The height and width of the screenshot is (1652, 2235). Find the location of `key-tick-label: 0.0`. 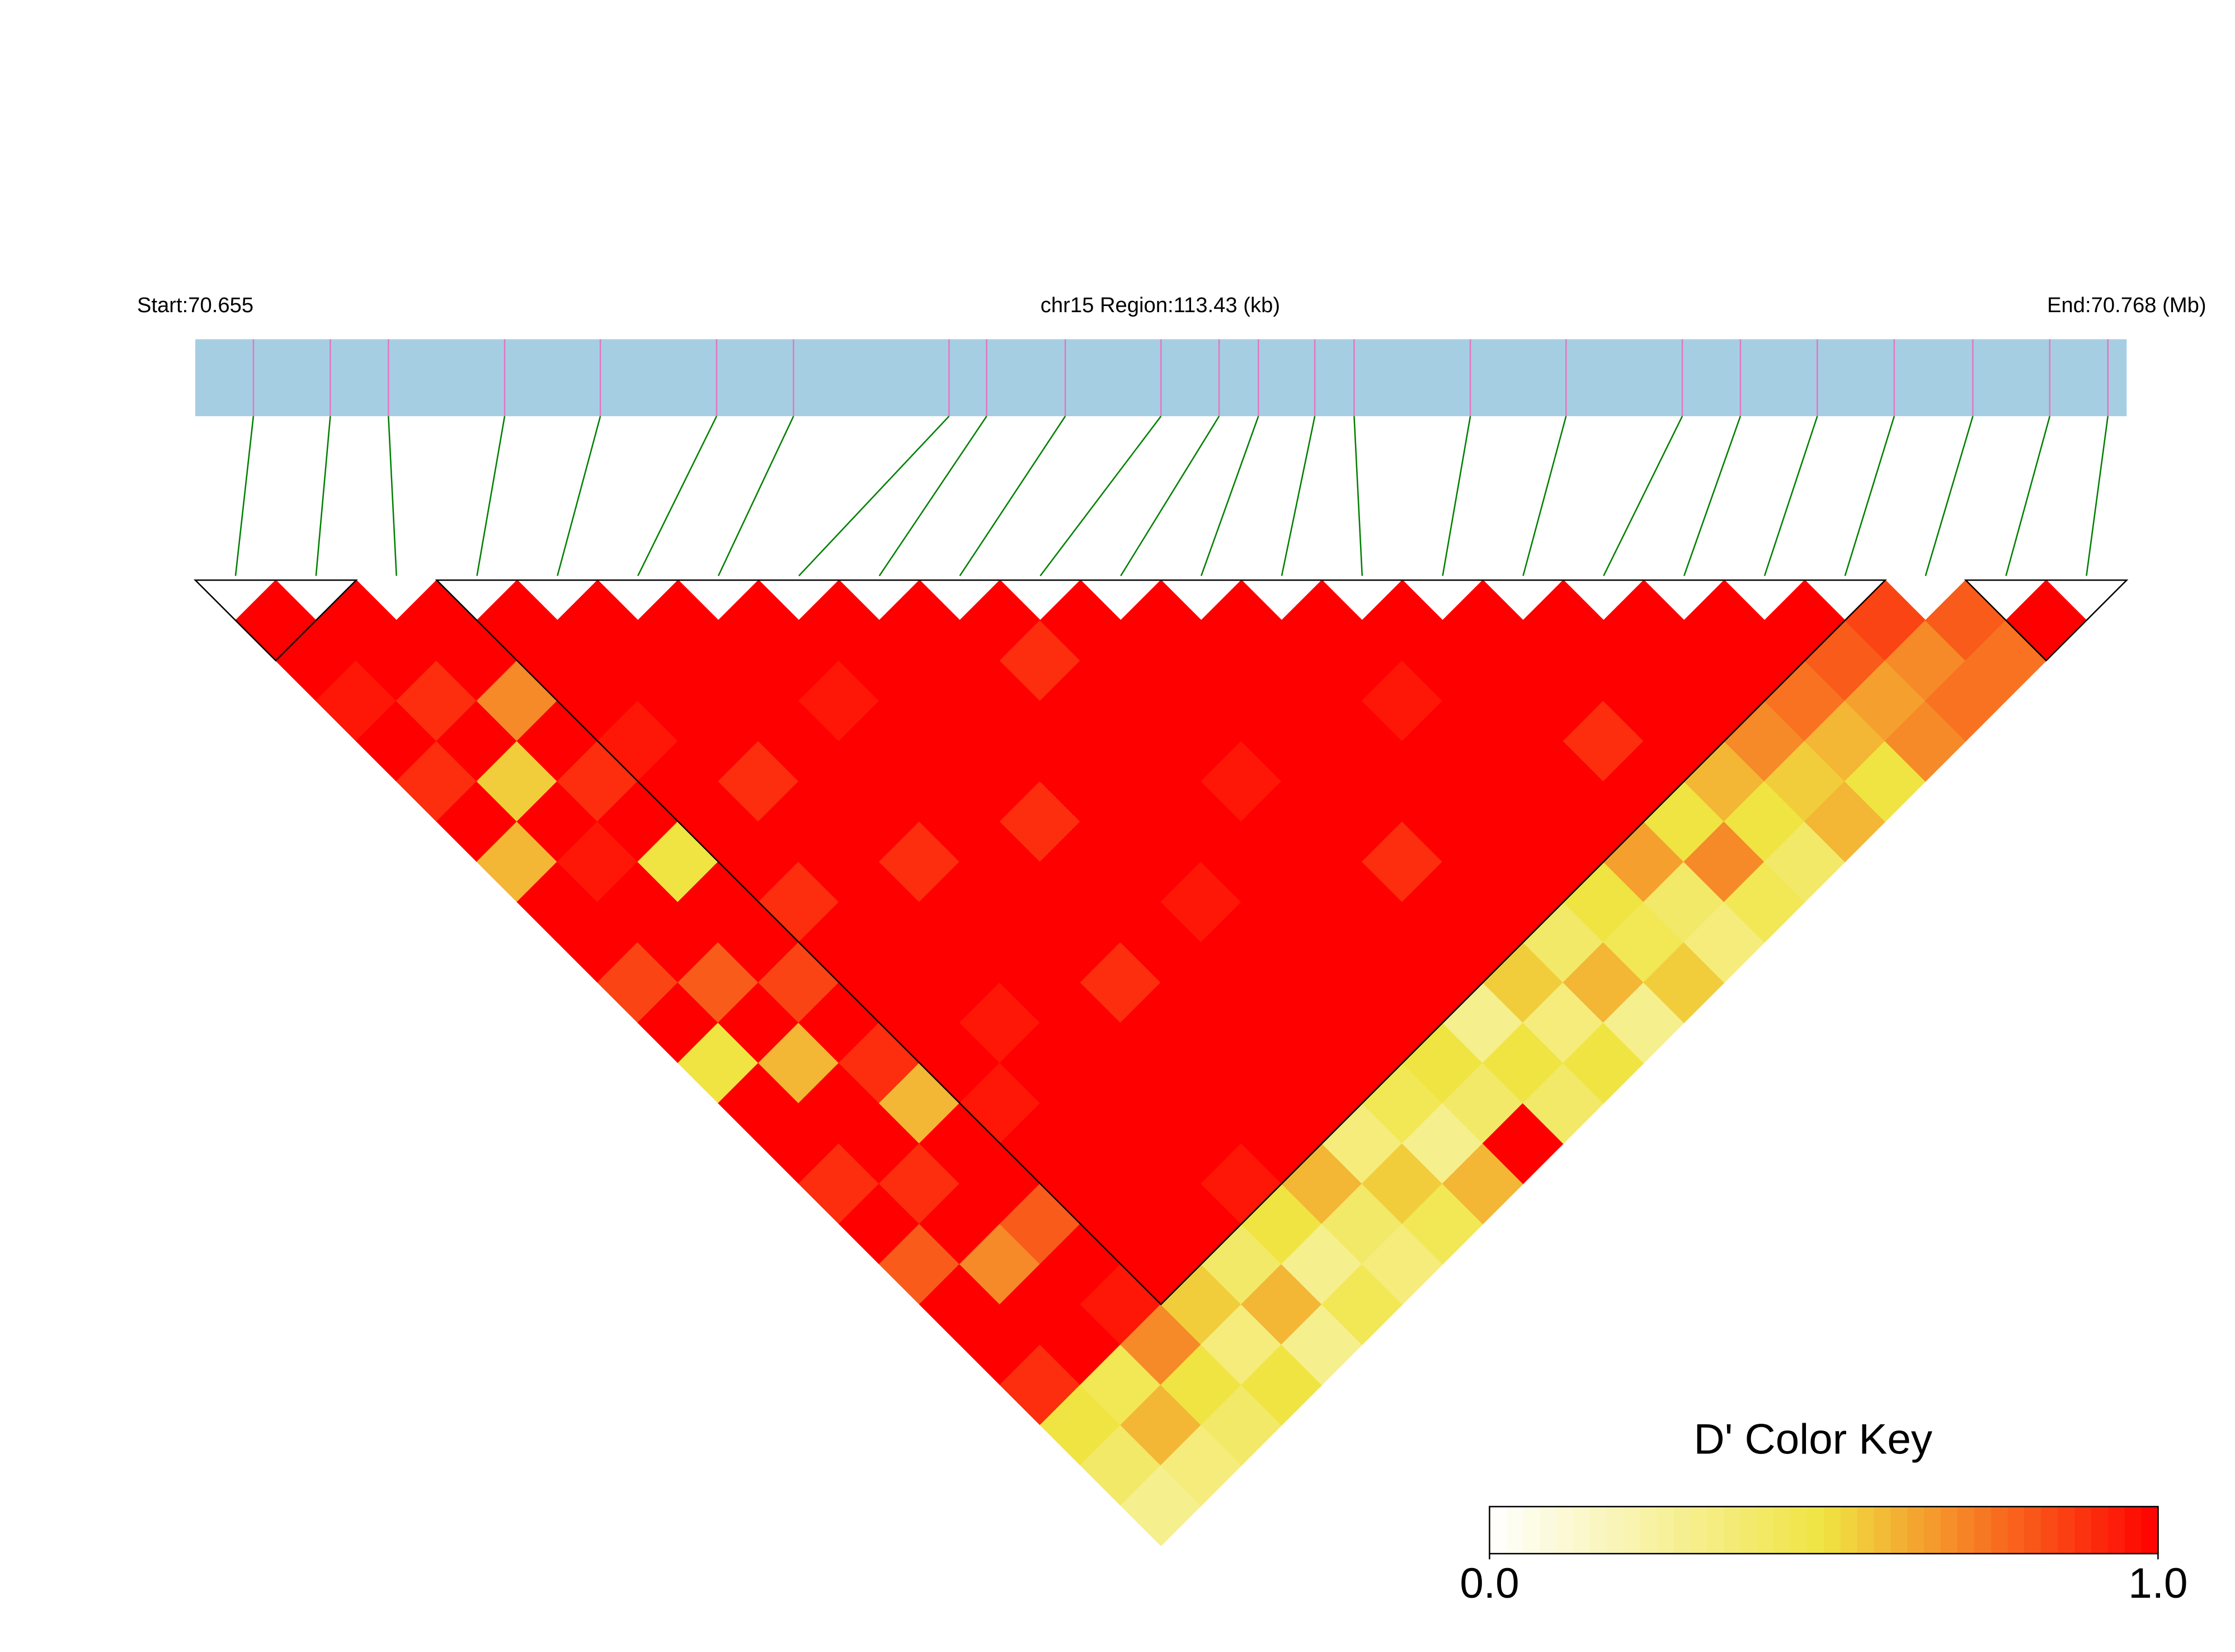

key-tick-label: 0.0 is located at coordinates (1489, 1584).